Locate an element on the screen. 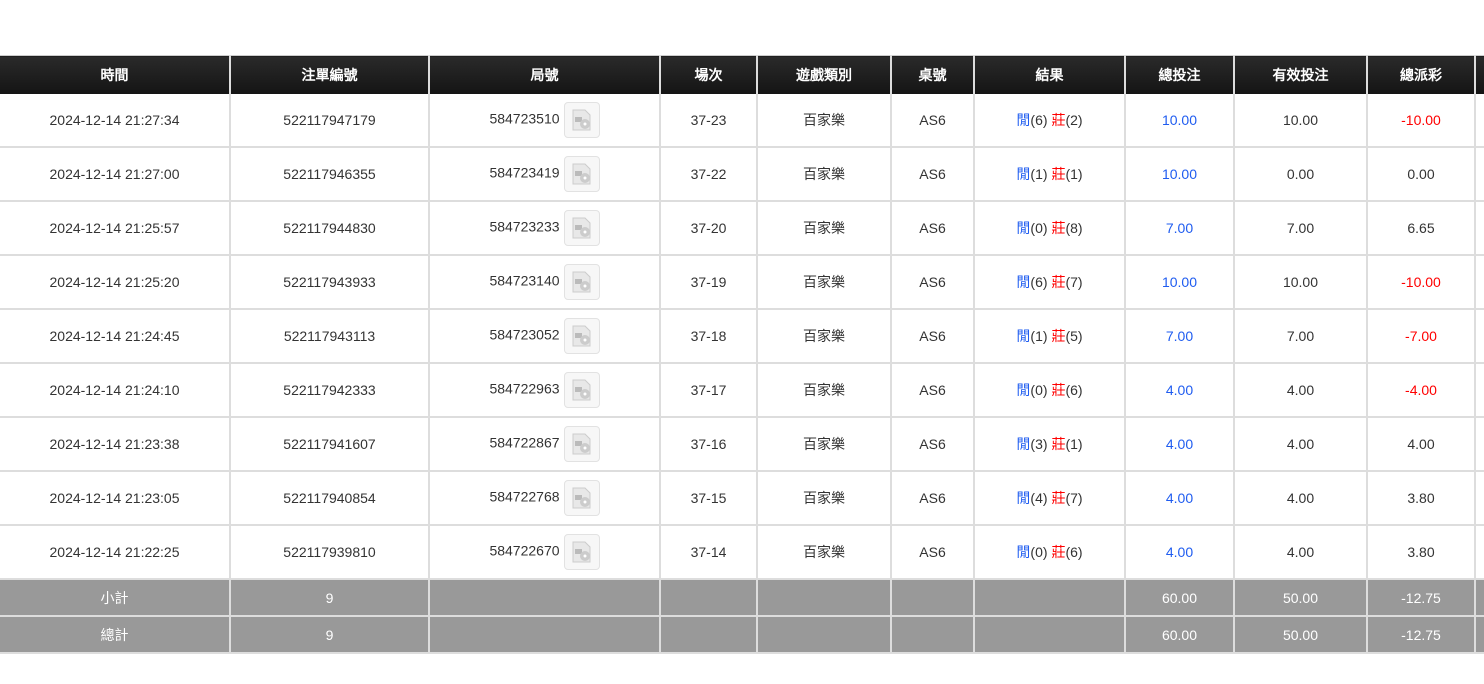 Image resolution: width=1484 pixels, height=684 pixels. summary-label: 總計 is located at coordinates (115, 635).